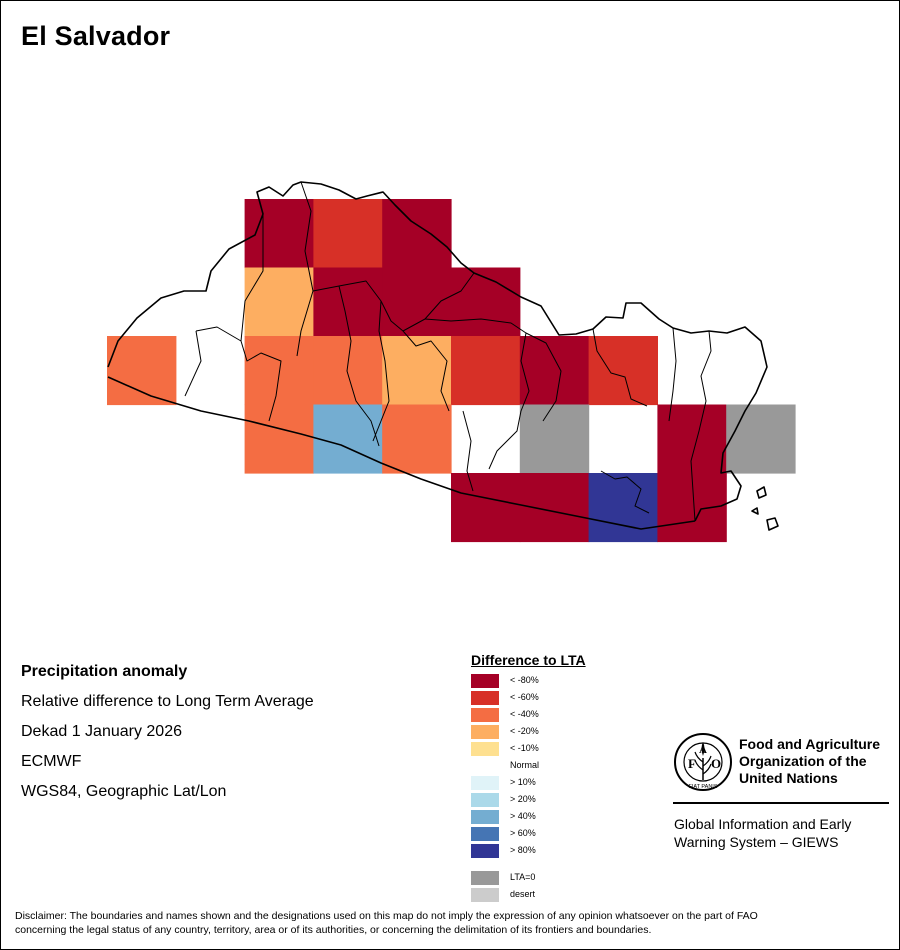  Describe the element at coordinates (551, 766) in the screenshot. I see `legend-item: Normal` at that location.